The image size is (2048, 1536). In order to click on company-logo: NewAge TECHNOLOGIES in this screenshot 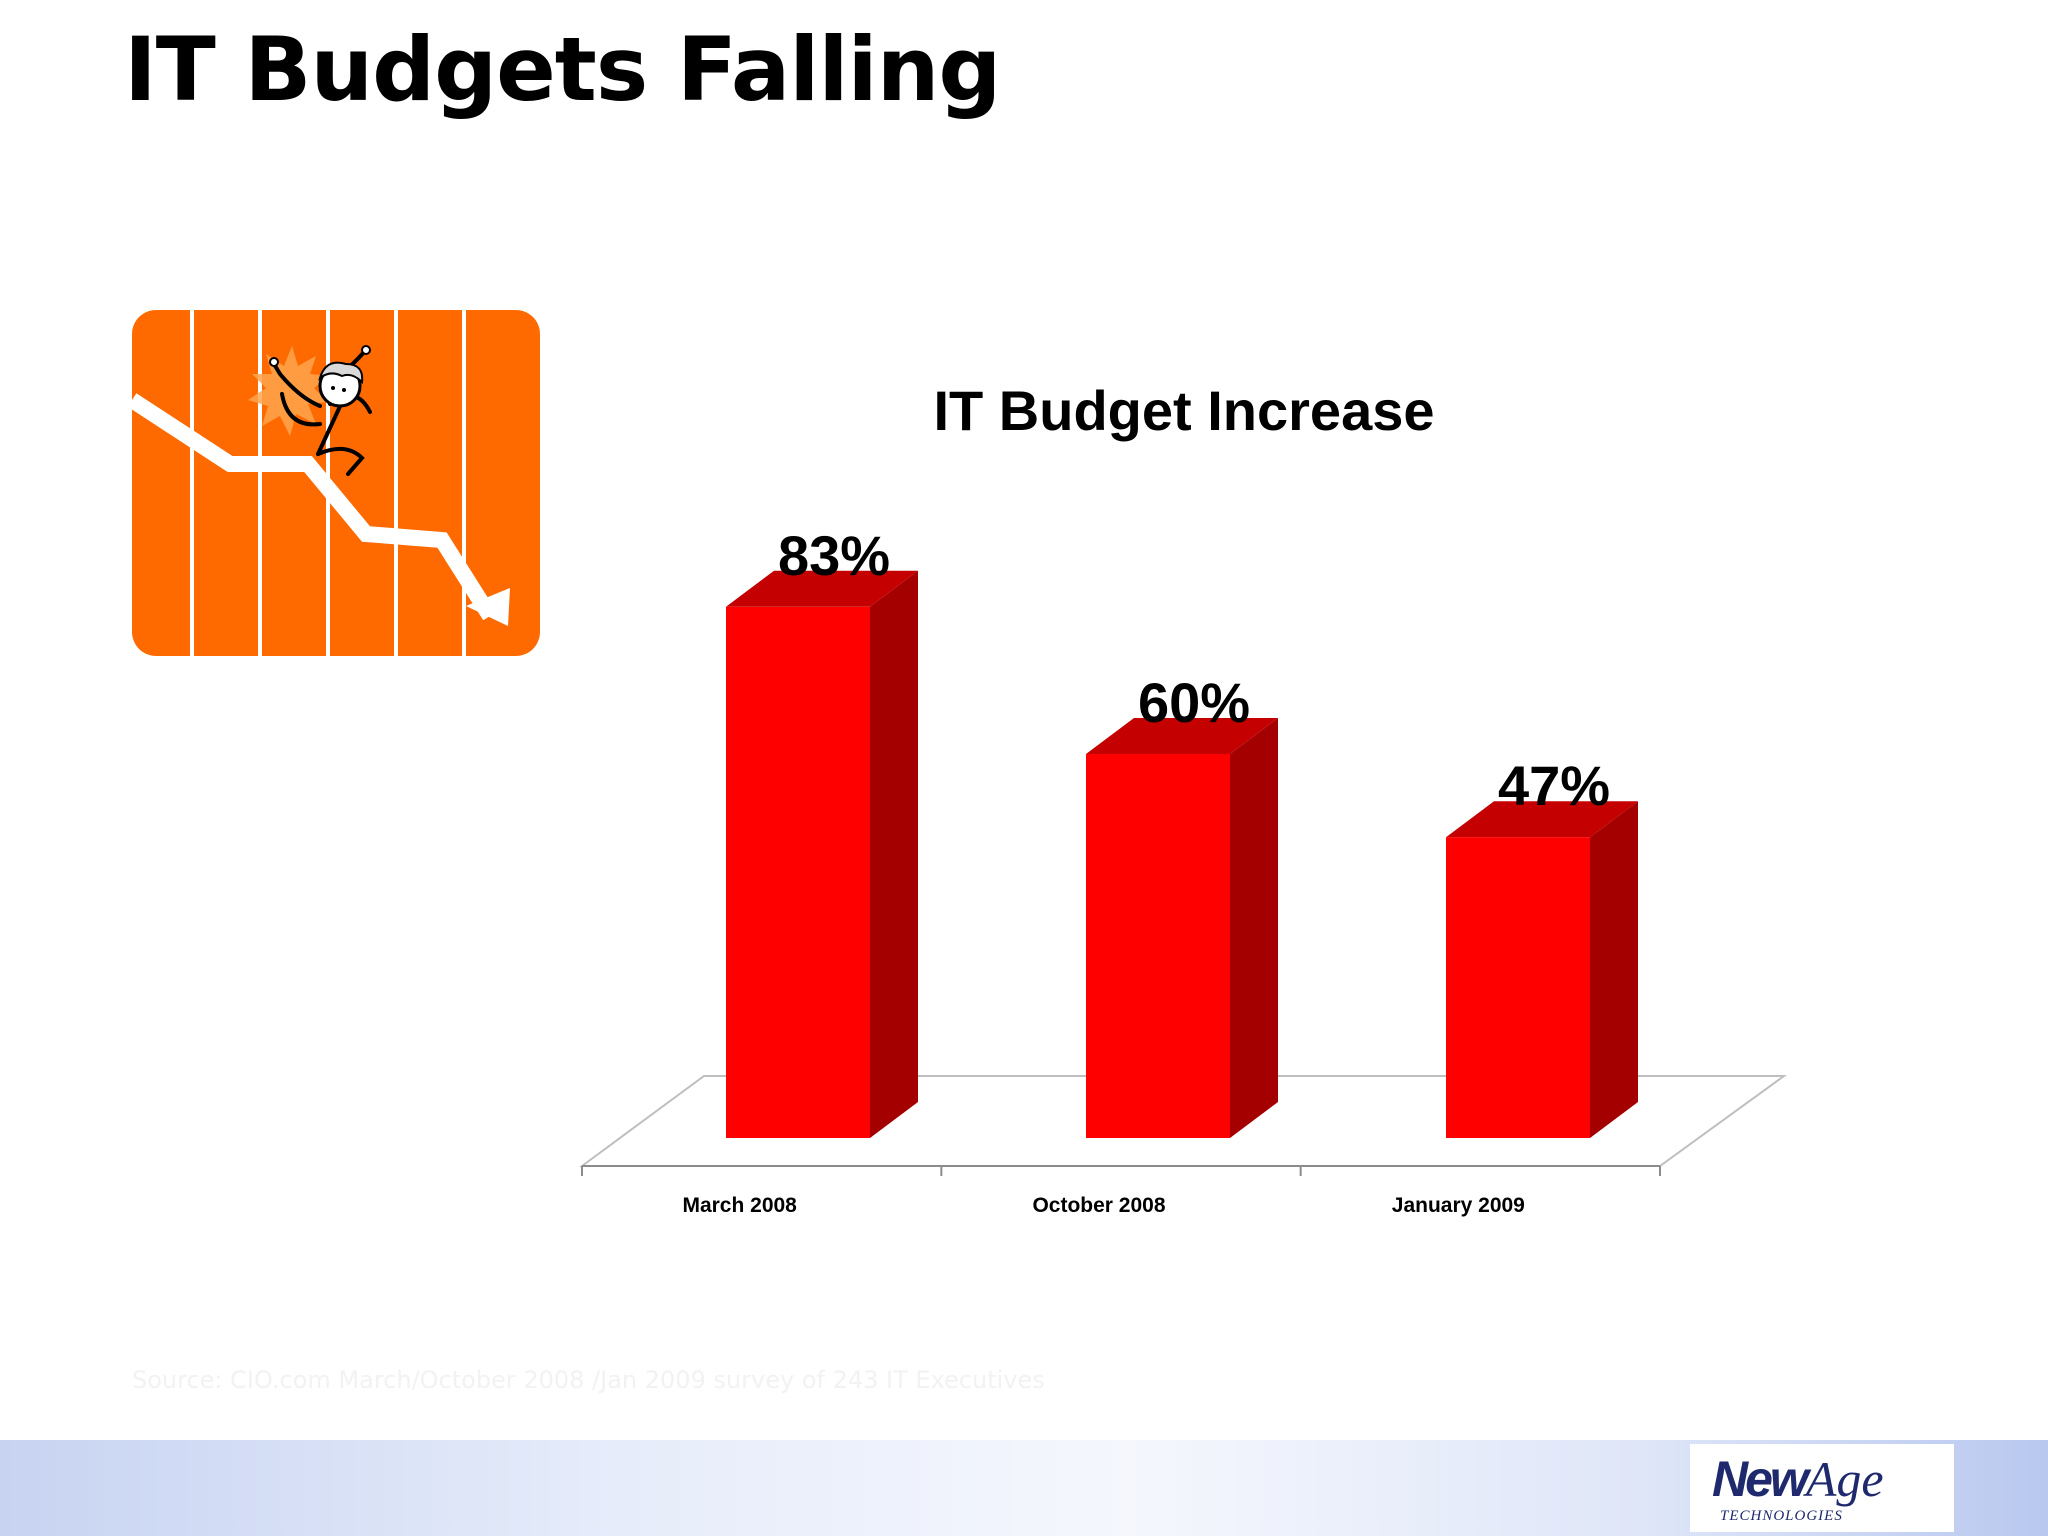, I will do `click(1822, 1488)`.